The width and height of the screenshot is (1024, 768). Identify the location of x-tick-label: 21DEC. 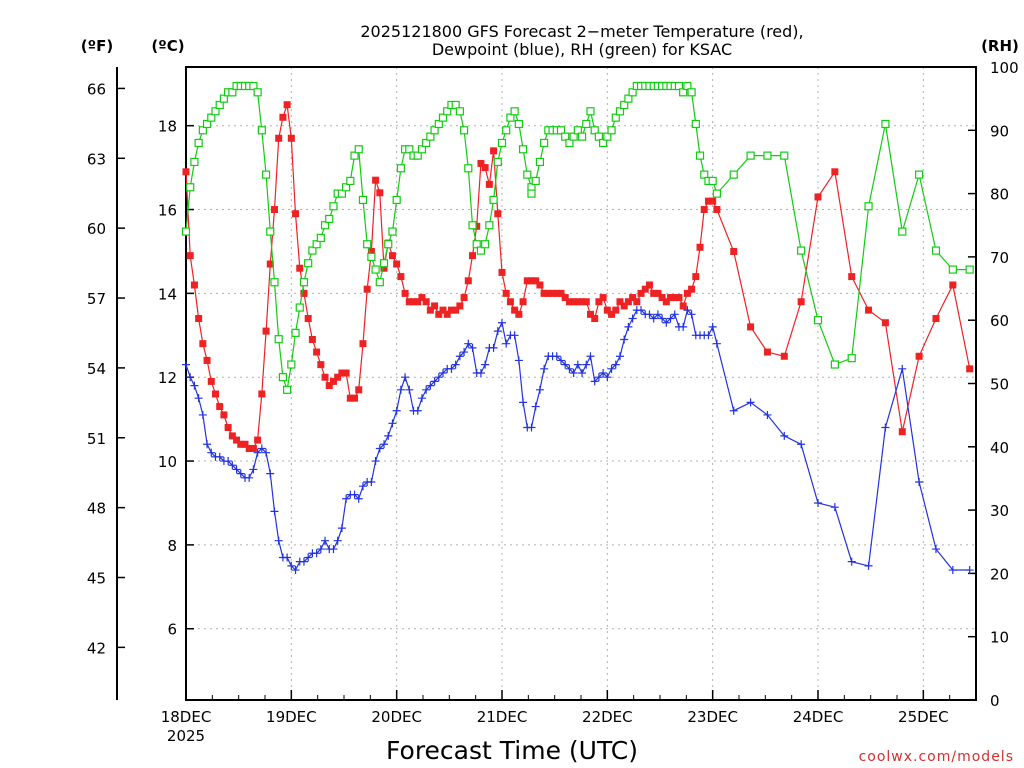
(502, 717).